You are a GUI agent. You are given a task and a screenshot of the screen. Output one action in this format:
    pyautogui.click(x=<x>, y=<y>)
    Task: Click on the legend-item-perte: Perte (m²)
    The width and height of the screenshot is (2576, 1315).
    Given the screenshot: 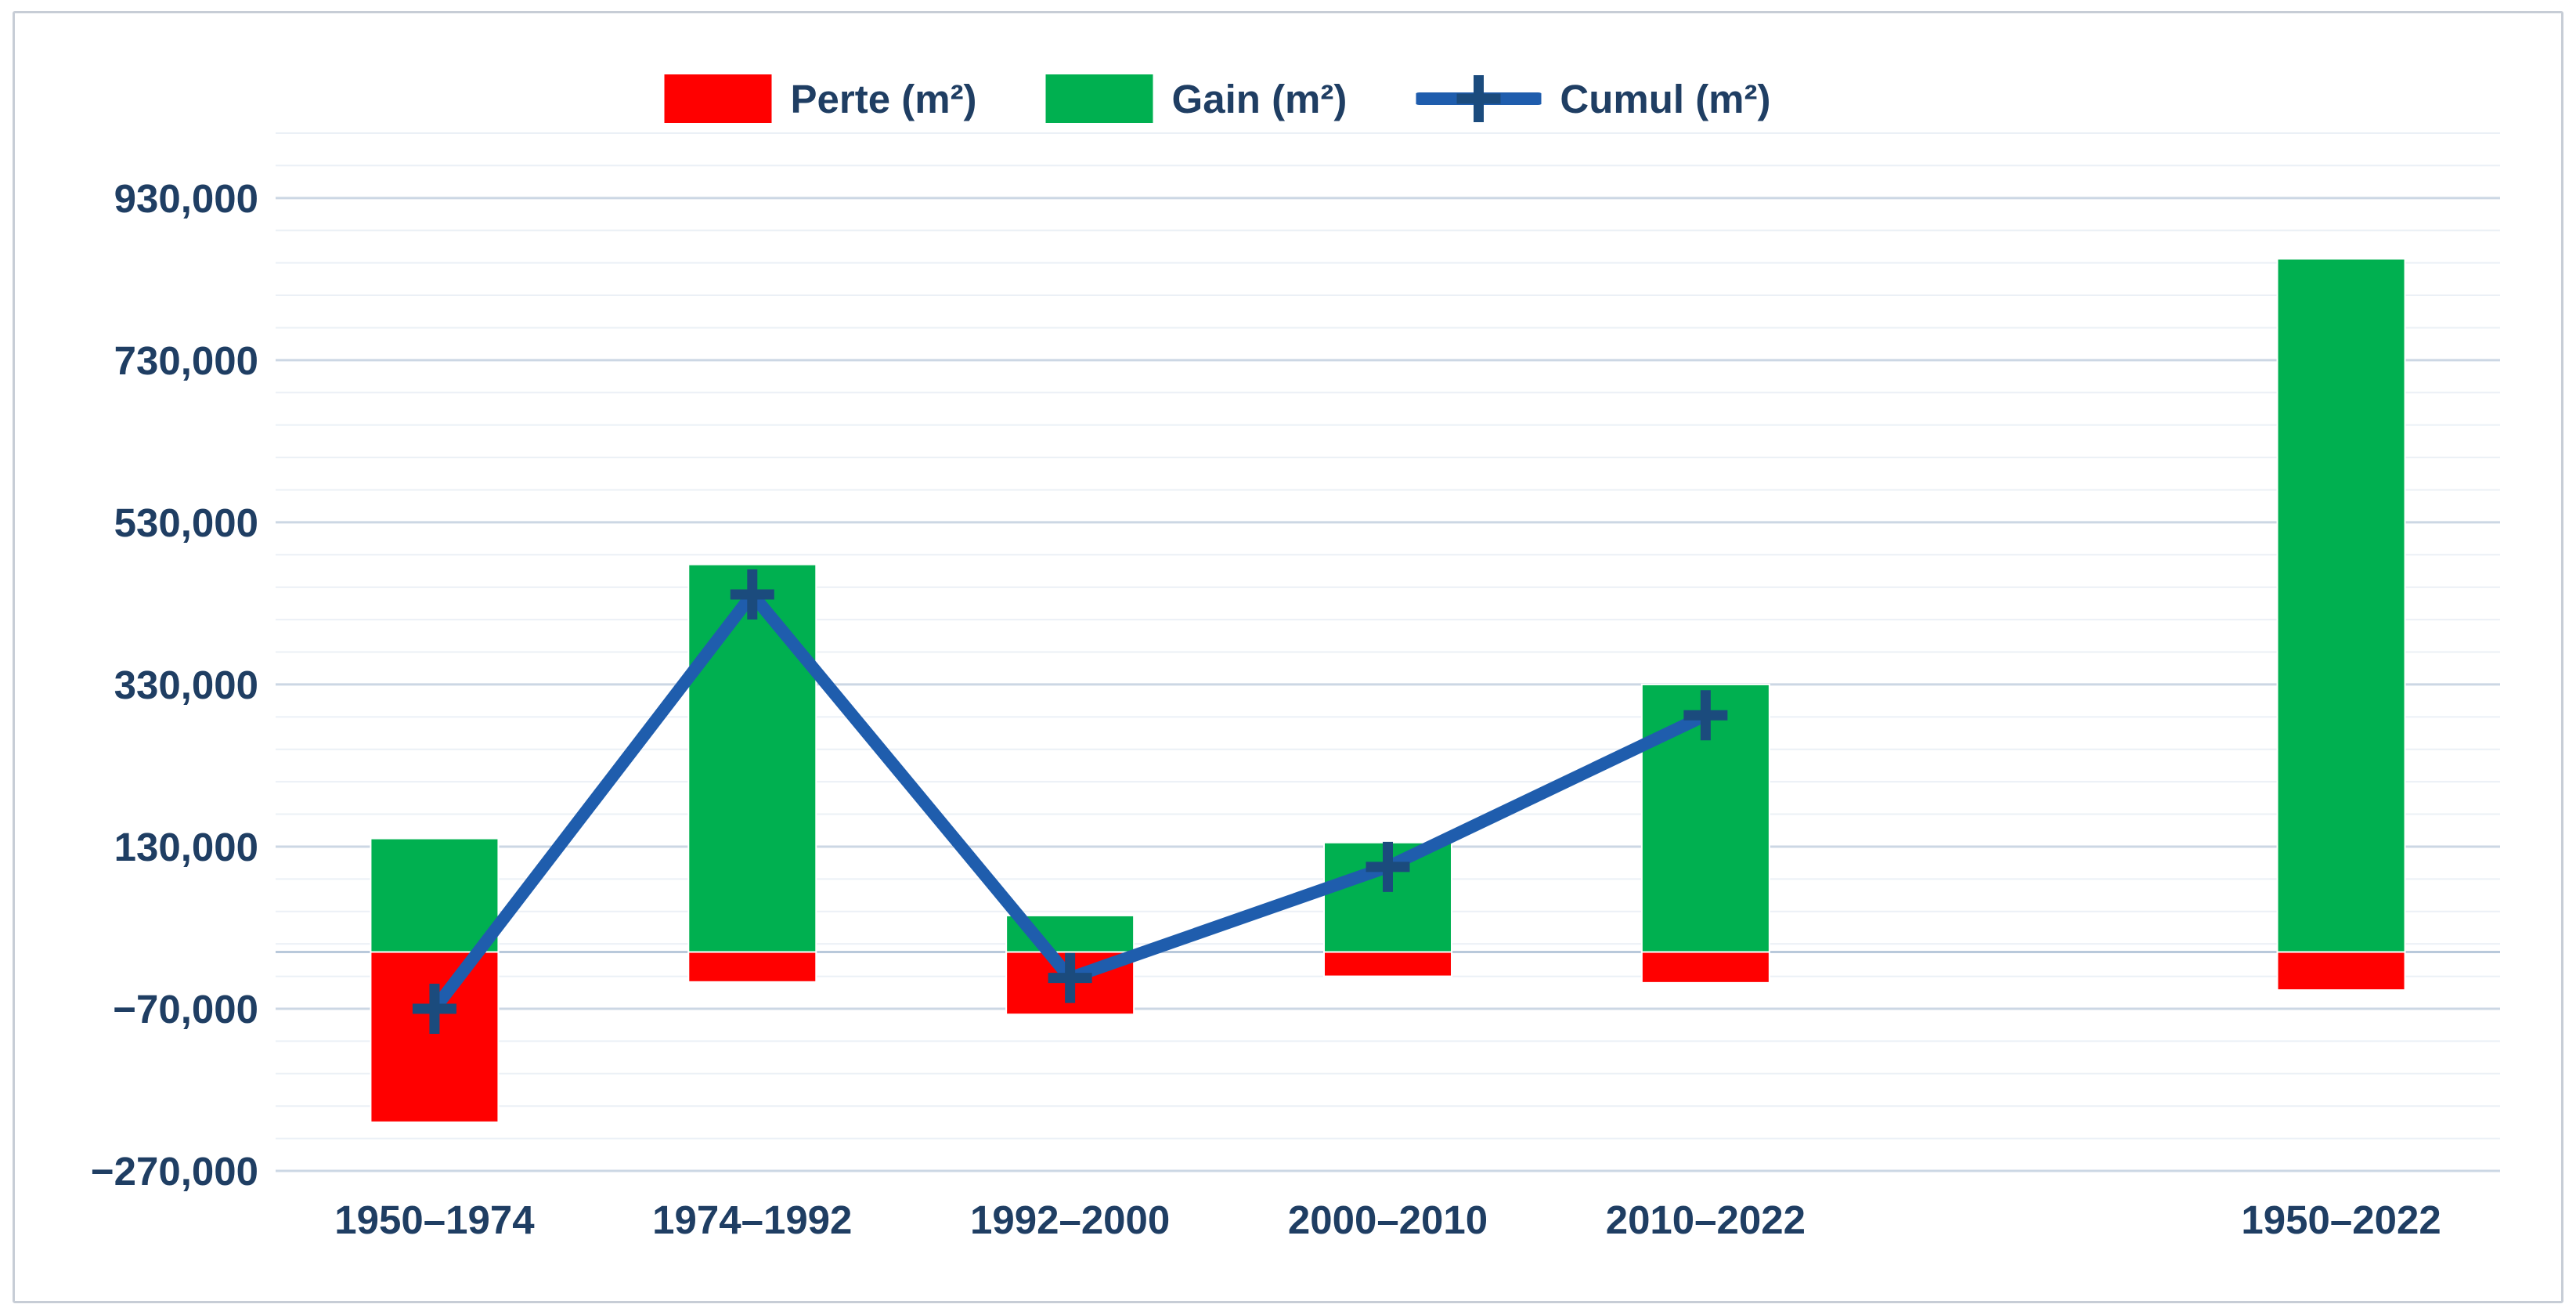 What is the action you would take?
    pyautogui.click(x=821, y=99)
    